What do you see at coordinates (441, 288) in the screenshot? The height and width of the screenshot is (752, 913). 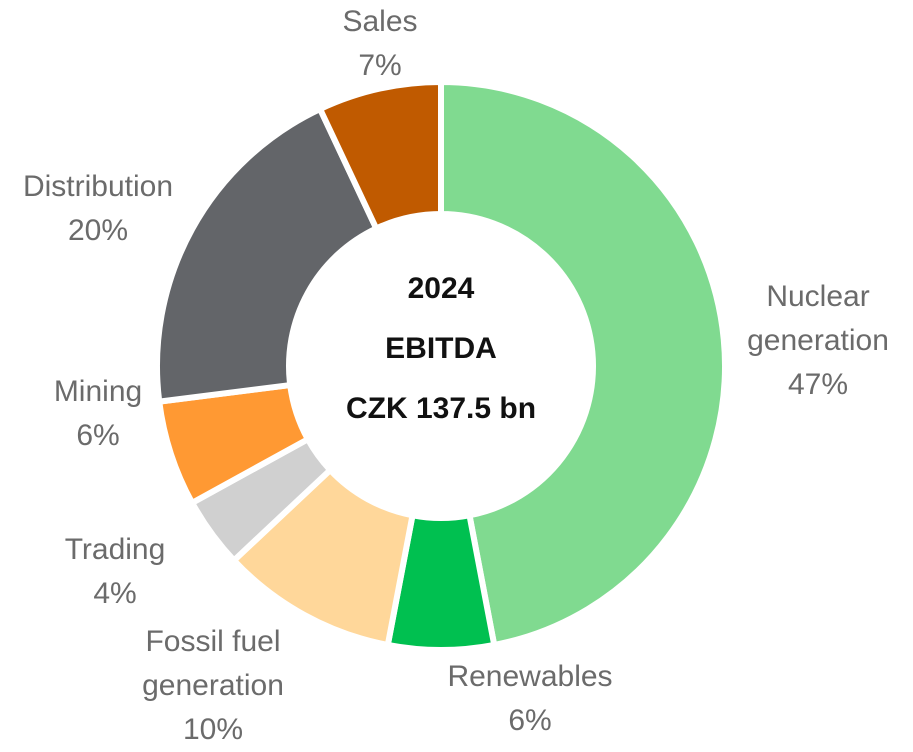 I see `center-text: 2024` at bounding box center [441, 288].